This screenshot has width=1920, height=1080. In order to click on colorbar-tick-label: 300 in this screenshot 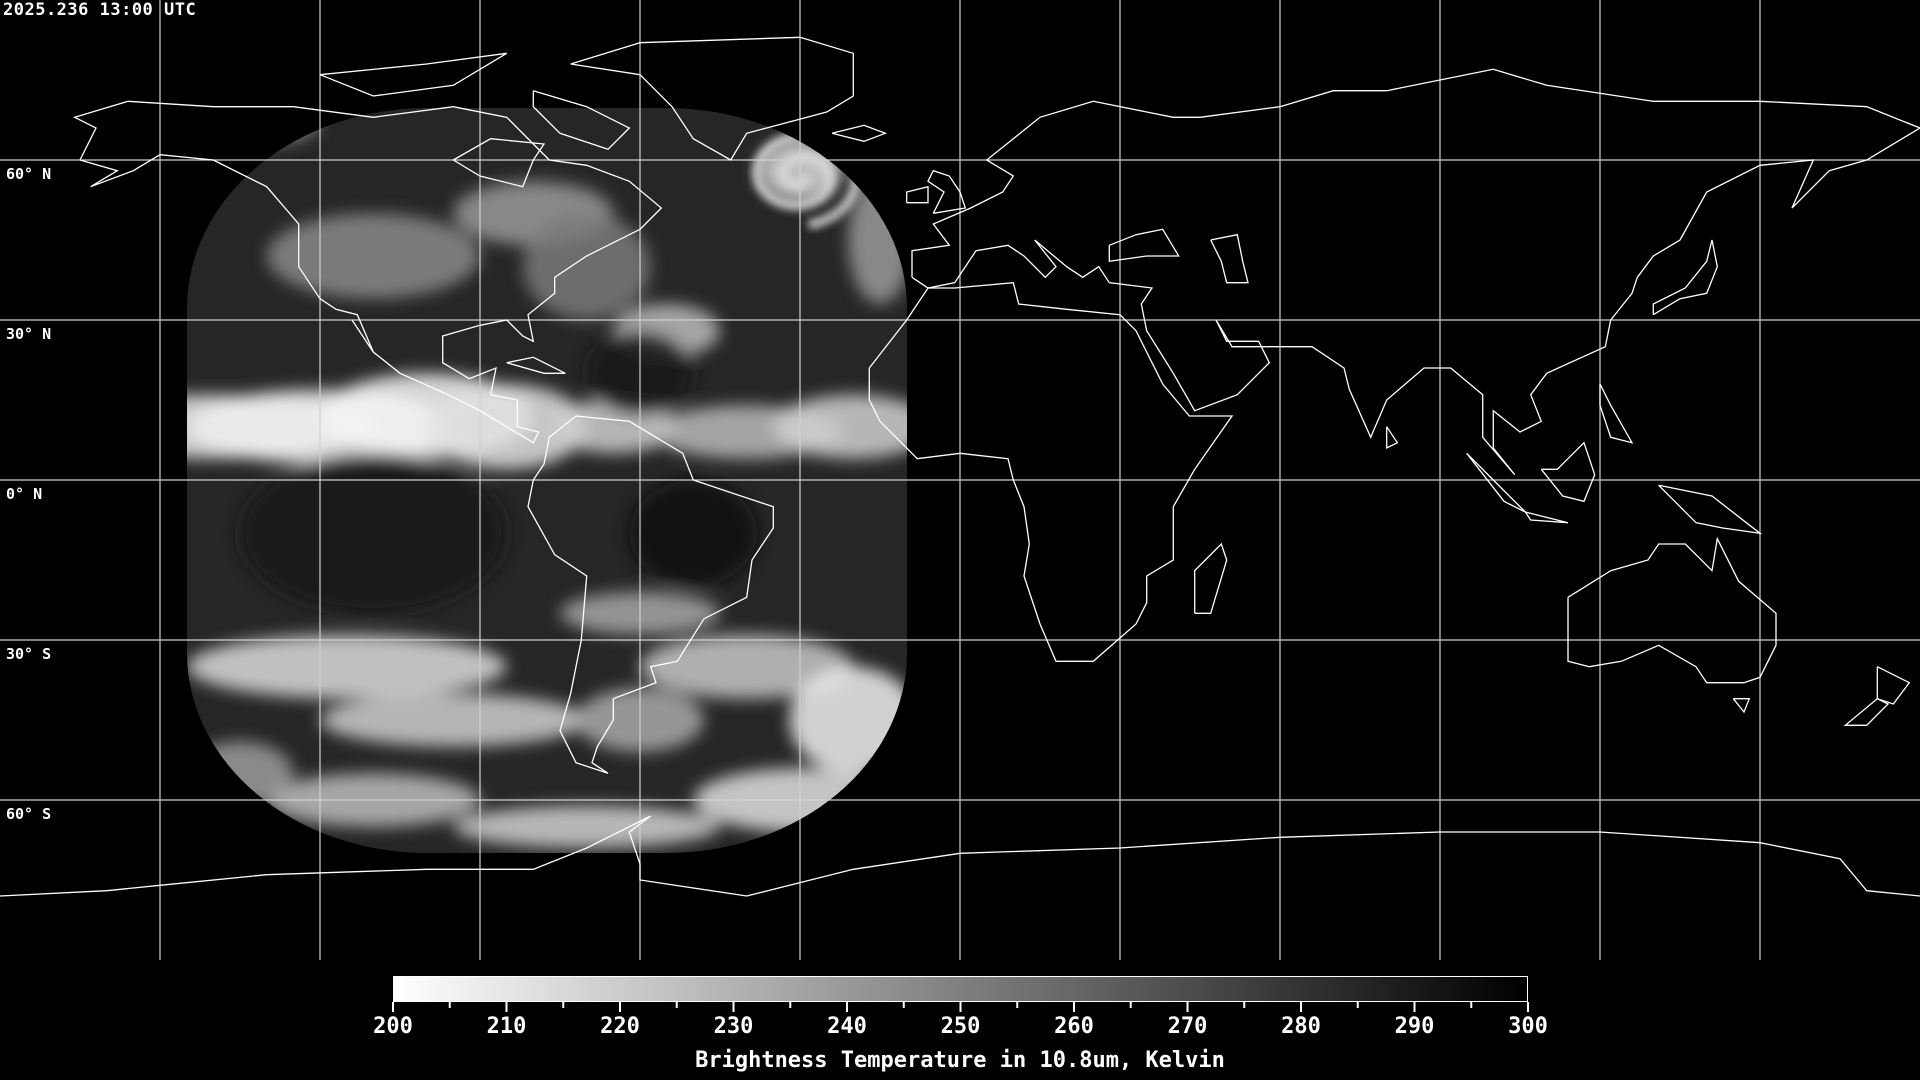, I will do `click(1528, 1026)`.